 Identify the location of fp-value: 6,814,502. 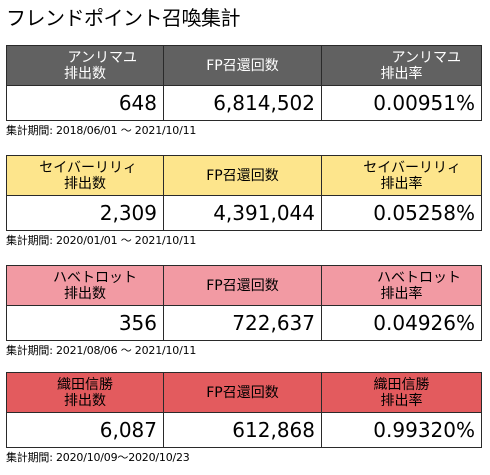
(242, 103).